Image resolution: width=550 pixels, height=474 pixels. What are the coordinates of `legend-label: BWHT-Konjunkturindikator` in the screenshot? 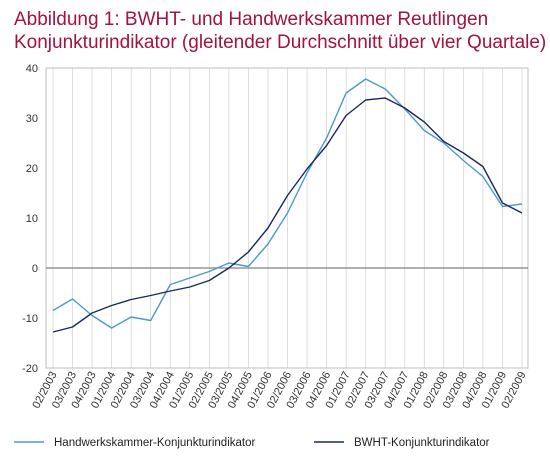 It's located at (422, 443).